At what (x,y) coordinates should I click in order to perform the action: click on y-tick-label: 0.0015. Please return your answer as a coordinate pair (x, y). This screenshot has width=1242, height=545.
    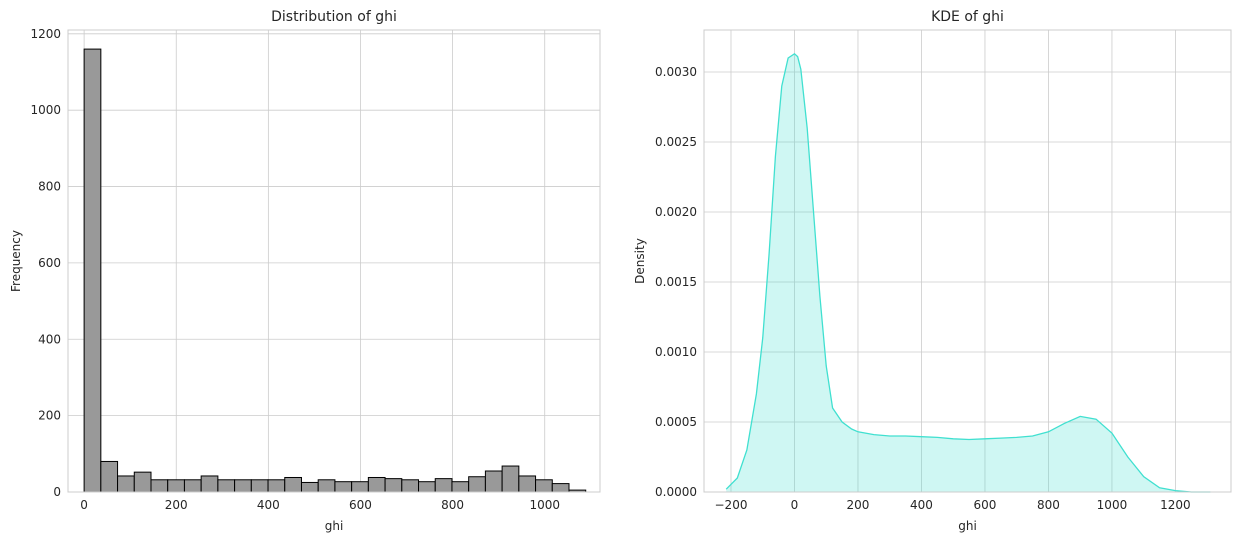
    Looking at the image, I should click on (676, 282).